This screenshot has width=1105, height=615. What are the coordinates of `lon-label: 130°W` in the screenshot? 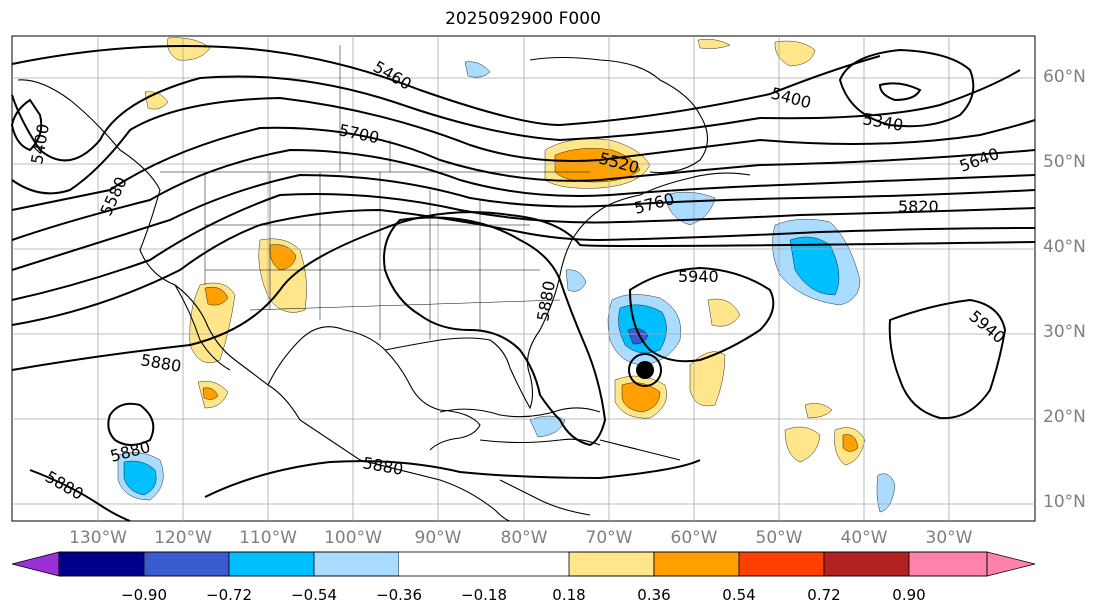 It's located at (98, 538).